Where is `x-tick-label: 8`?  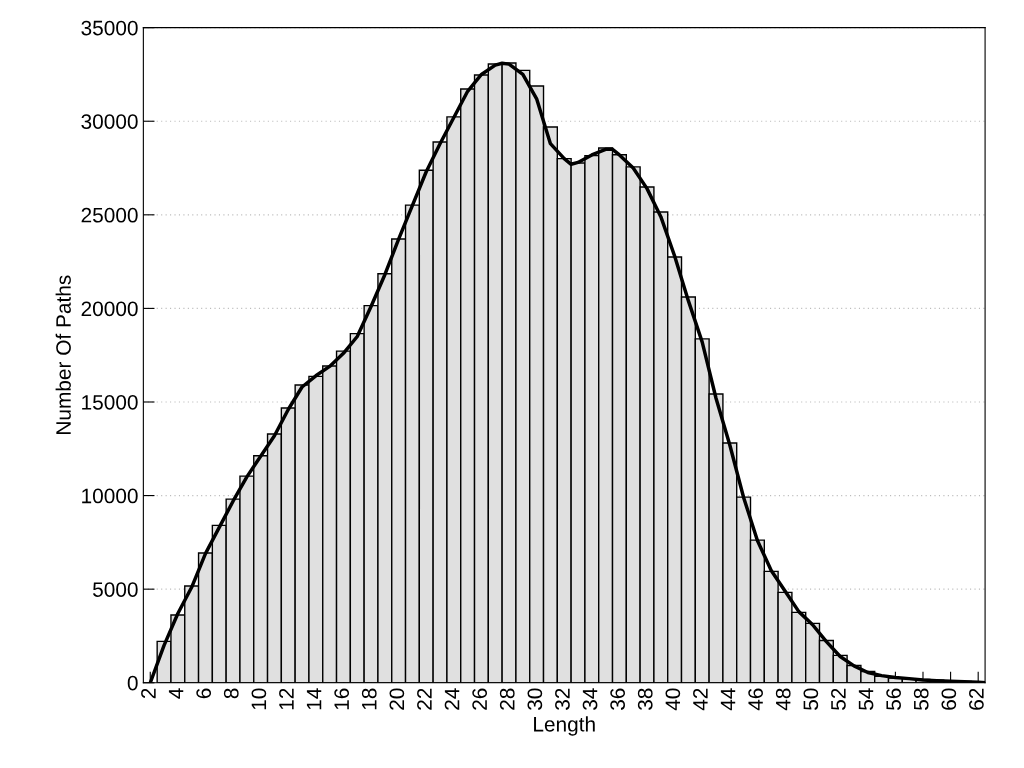
x-tick-label: 8 is located at coordinates (231, 693).